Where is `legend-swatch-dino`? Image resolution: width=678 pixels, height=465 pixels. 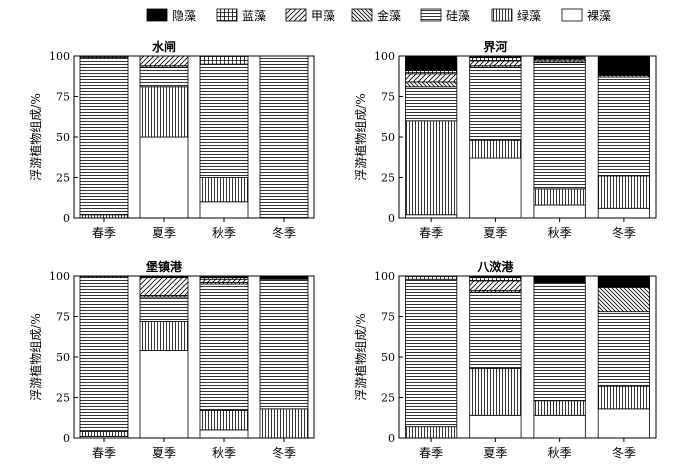 legend-swatch-dino is located at coordinates (296, 15).